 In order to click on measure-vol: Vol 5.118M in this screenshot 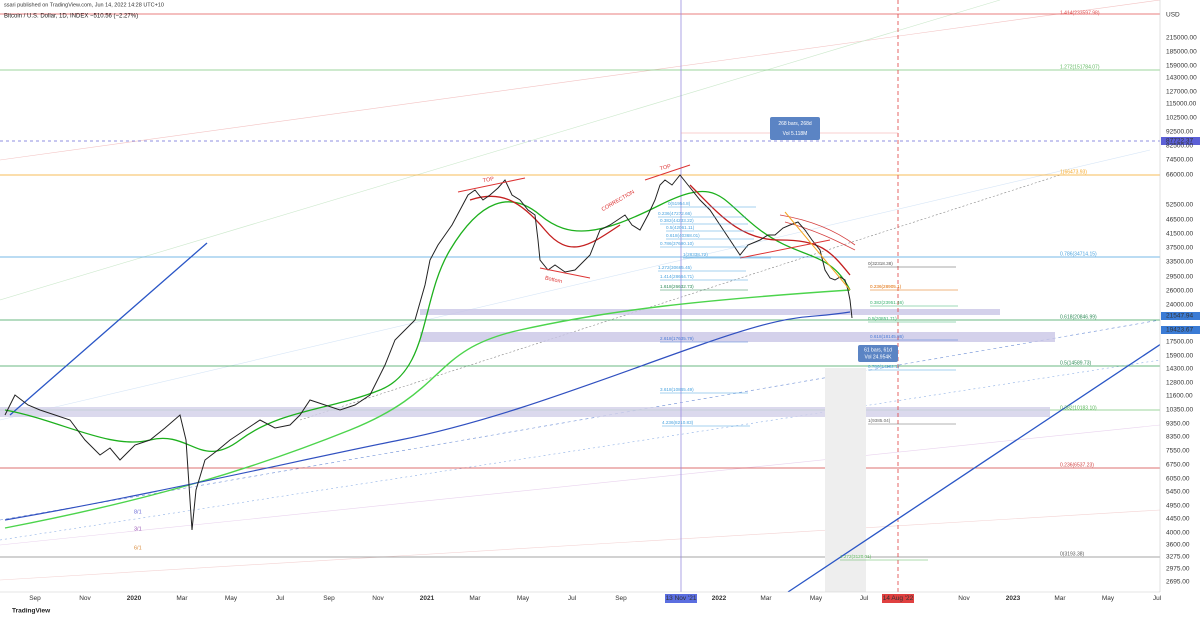, I will do `click(795, 134)`.